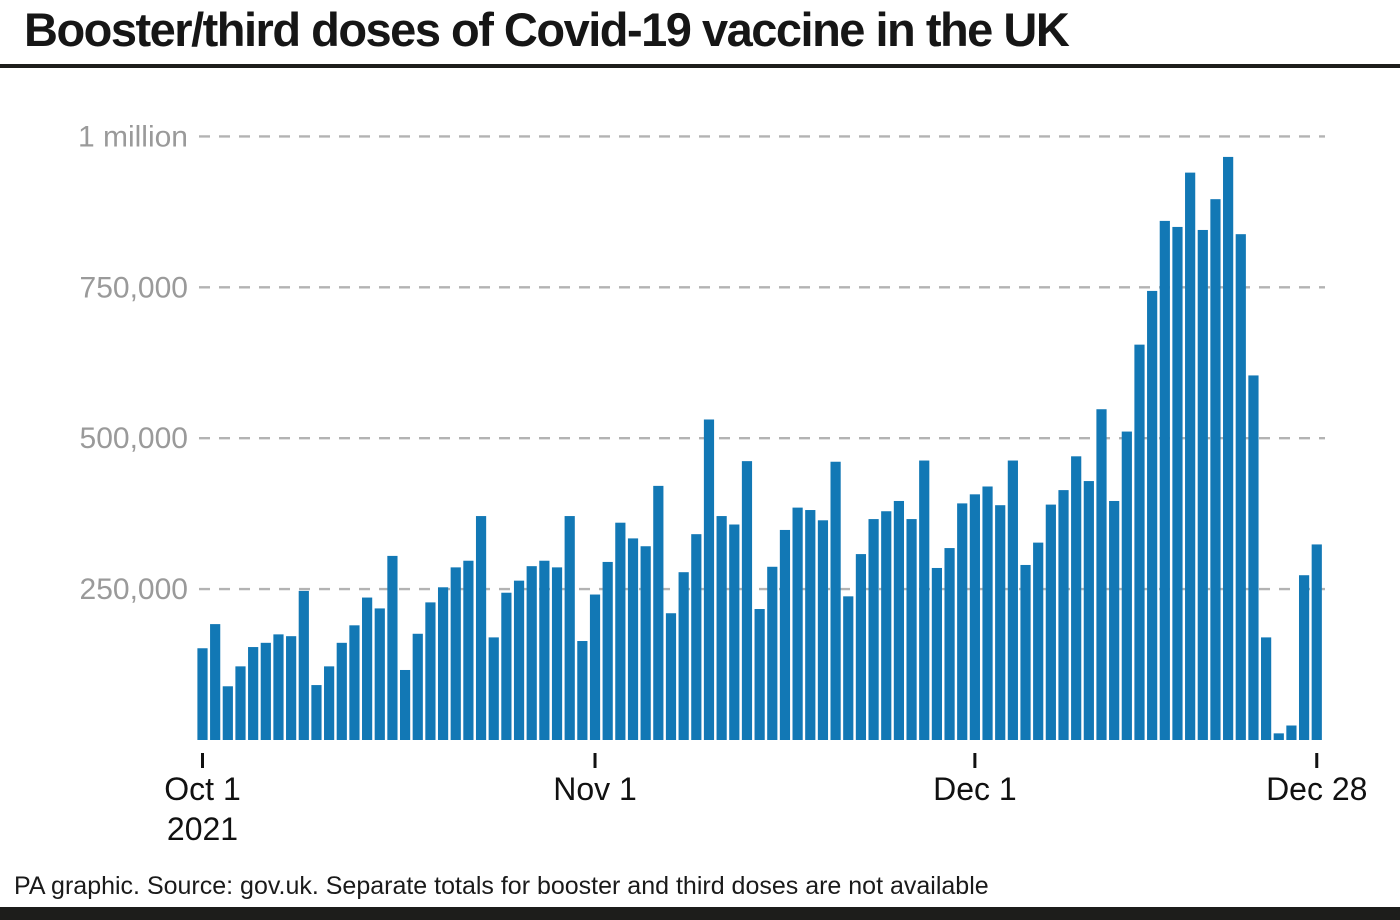  Describe the element at coordinates (1316, 789) in the screenshot. I see `x-axis-label: Dec 28` at that location.